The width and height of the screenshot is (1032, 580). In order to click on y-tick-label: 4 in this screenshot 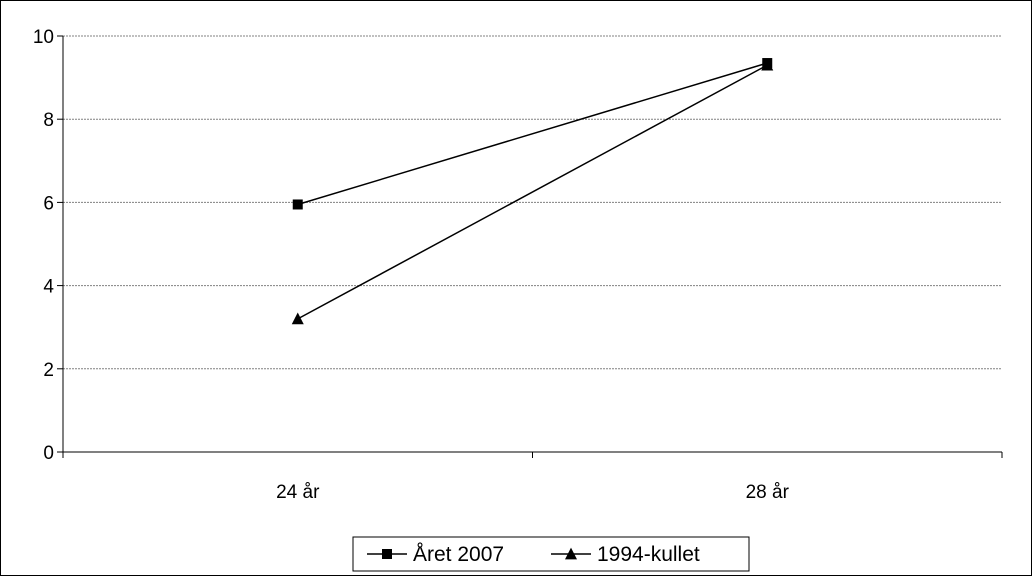, I will do `click(48, 287)`.